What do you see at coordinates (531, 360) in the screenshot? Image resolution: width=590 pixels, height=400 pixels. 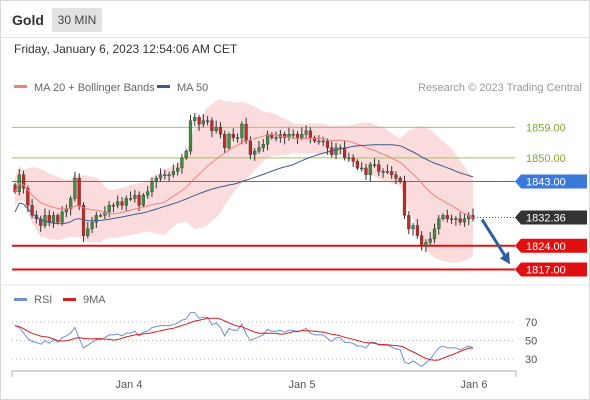 I see `rsi-tick-label: 30` at bounding box center [531, 360].